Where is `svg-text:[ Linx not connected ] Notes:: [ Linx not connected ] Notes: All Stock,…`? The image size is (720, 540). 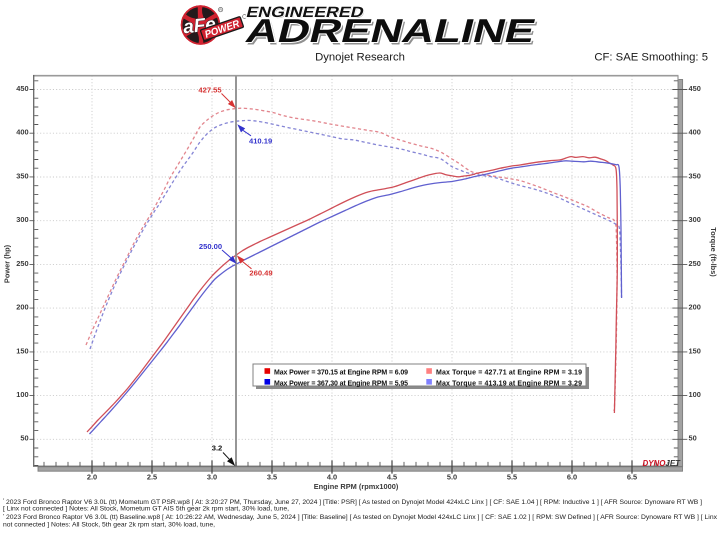
svg-text:[ Linx not connected ] Notes:: [ Linx not connected ] Notes: All Stock,… is located at coordinates (146, 508).